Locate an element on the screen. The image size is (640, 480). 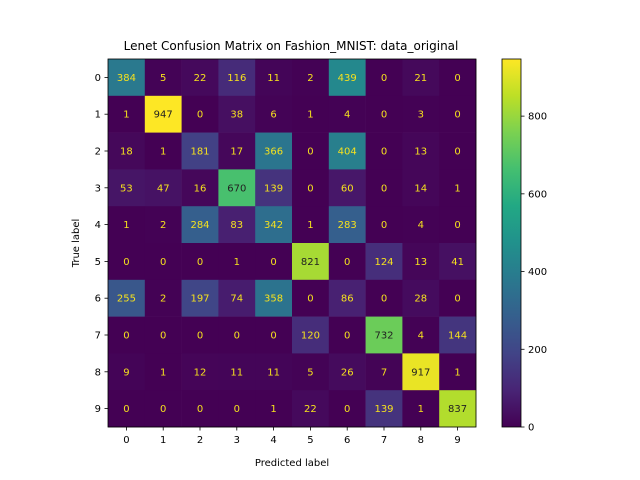
cell-value-label: 4 is located at coordinates (421, 225).